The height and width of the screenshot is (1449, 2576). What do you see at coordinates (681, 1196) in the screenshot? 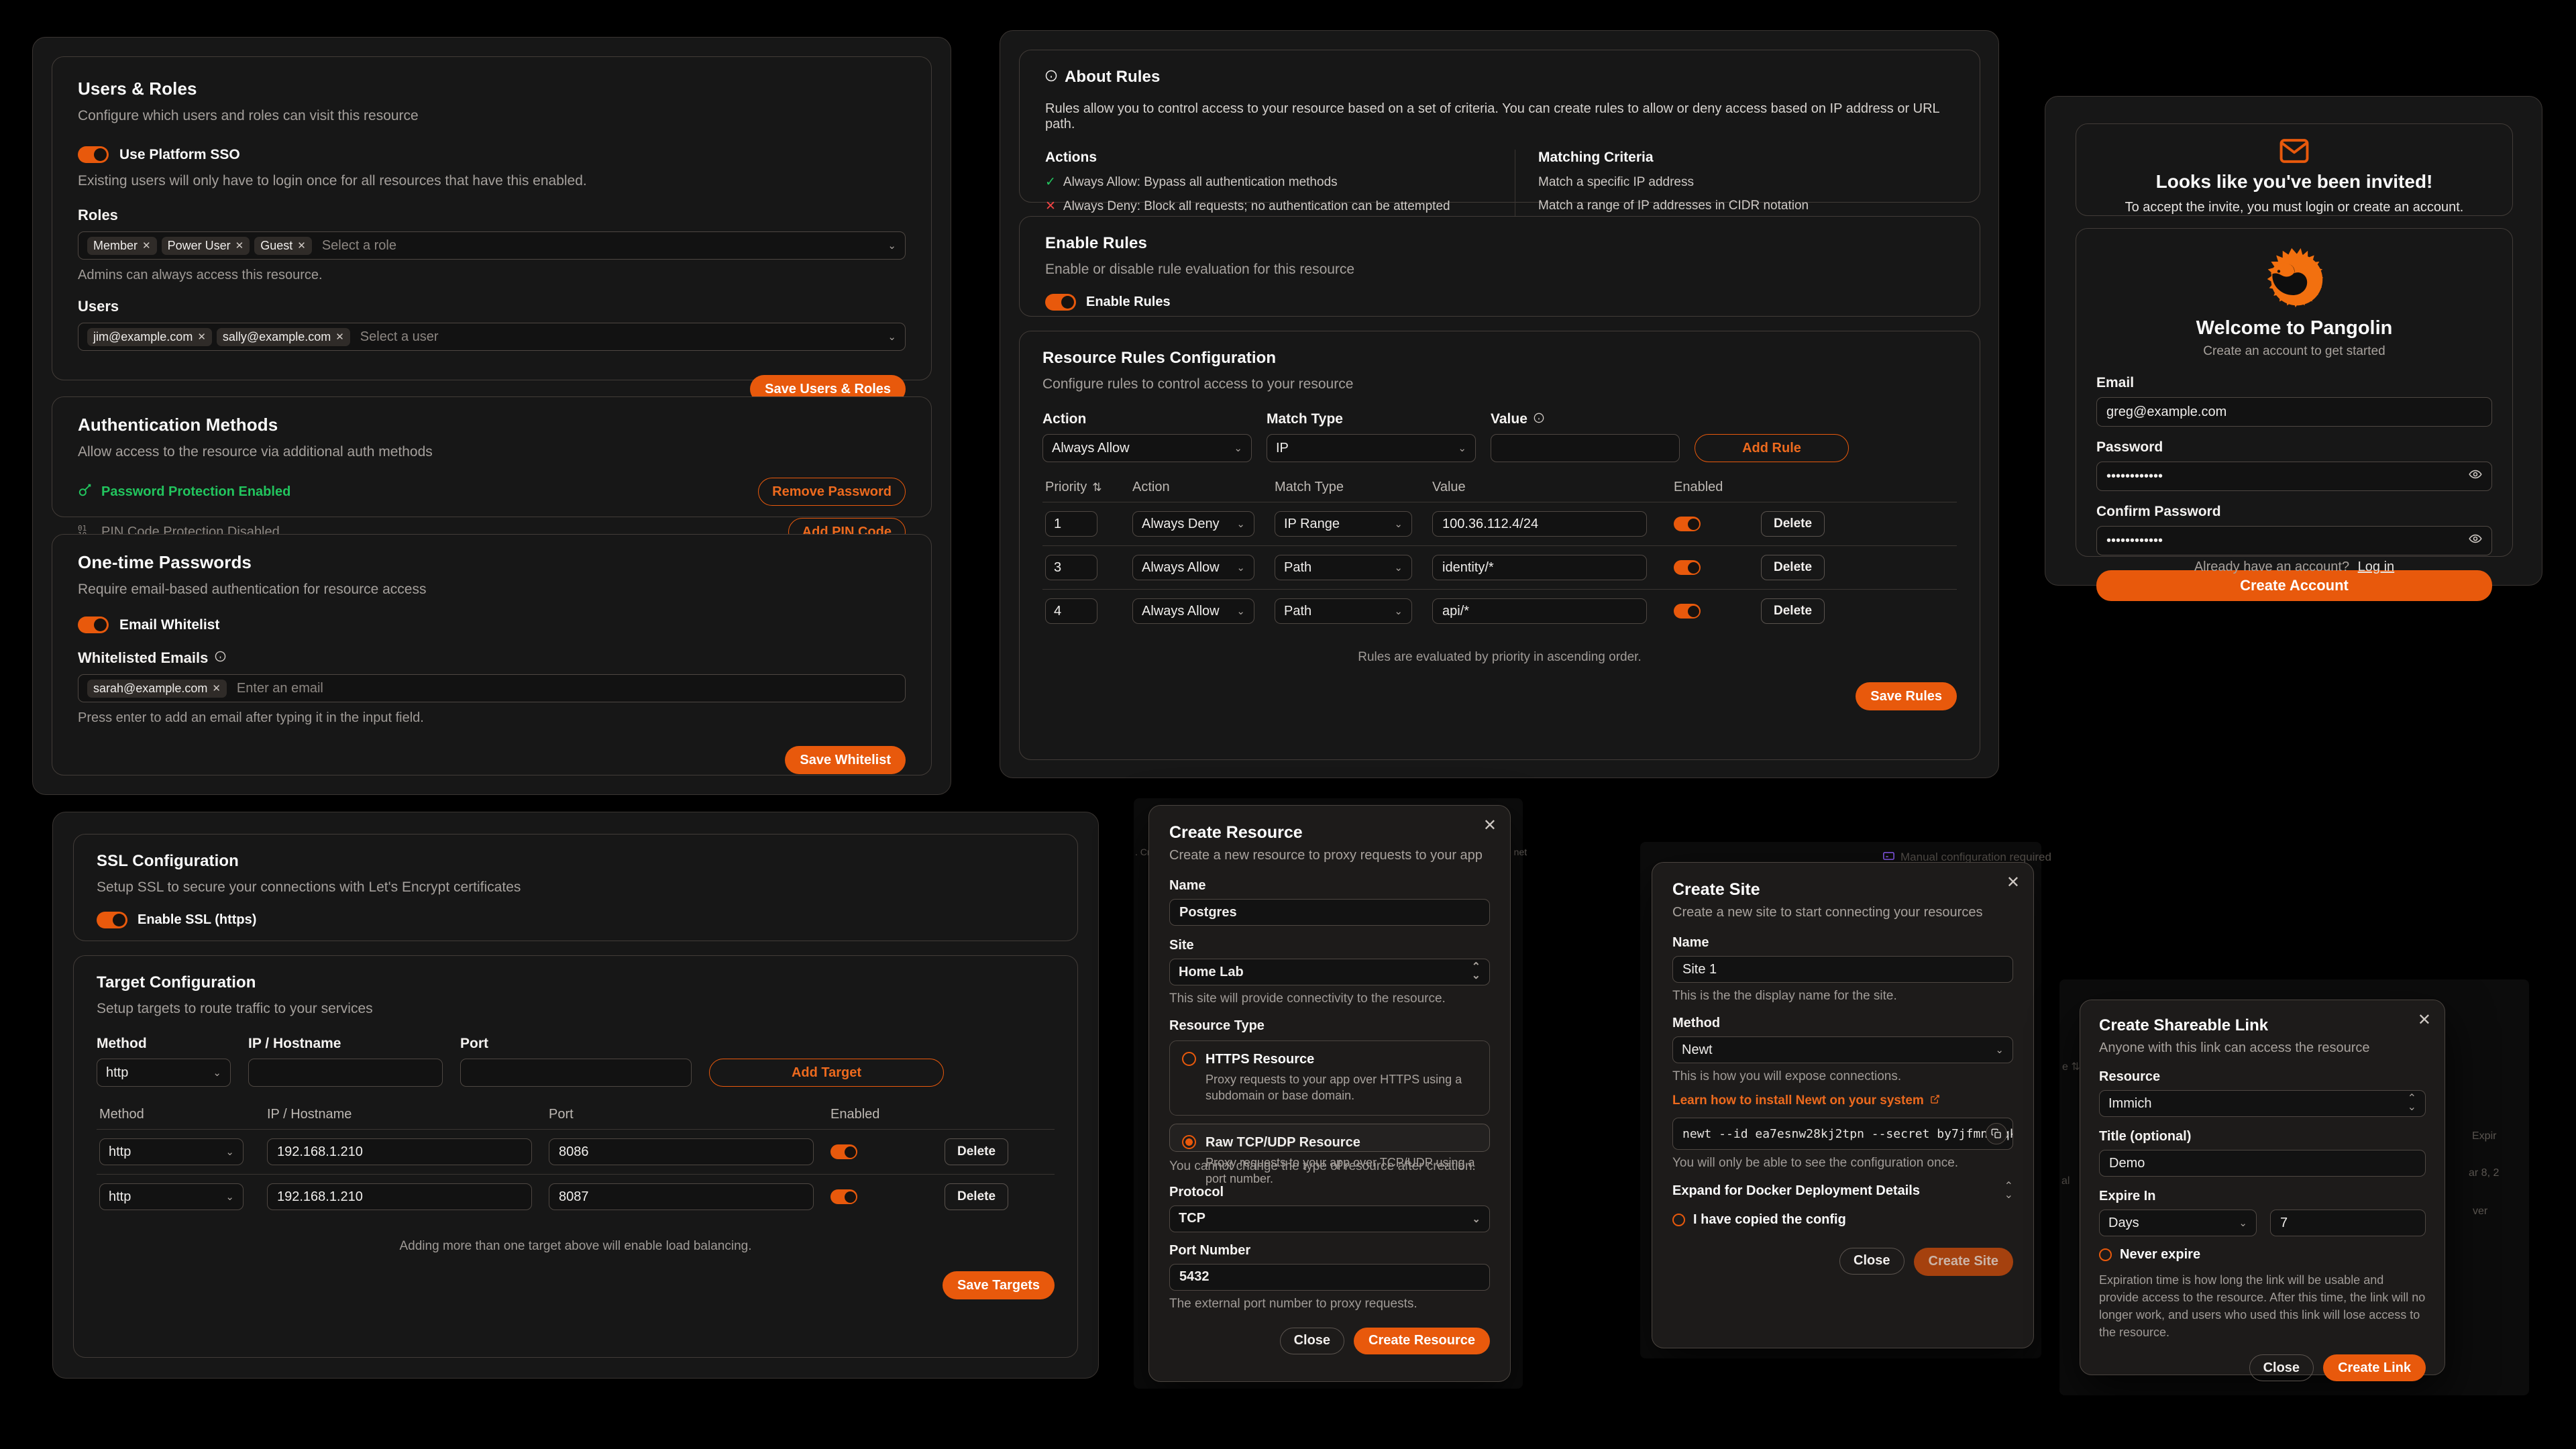
I see `target-port-input: 8087` at bounding box center [681, 1196].